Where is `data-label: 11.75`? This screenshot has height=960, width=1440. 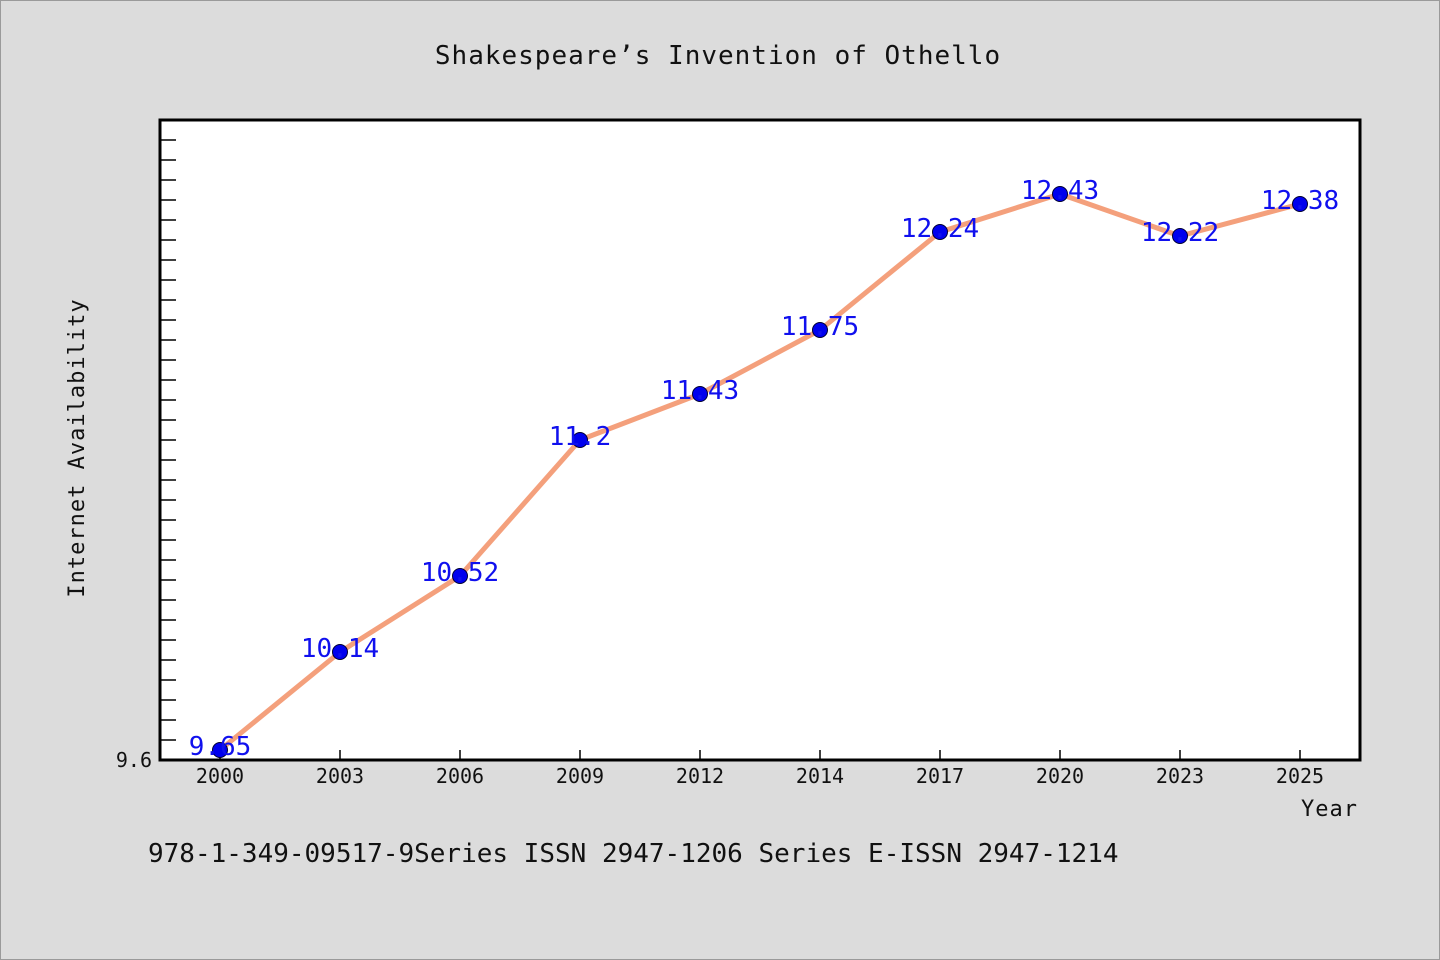 data-label: 11.75 is located at coordinates (820, 327).